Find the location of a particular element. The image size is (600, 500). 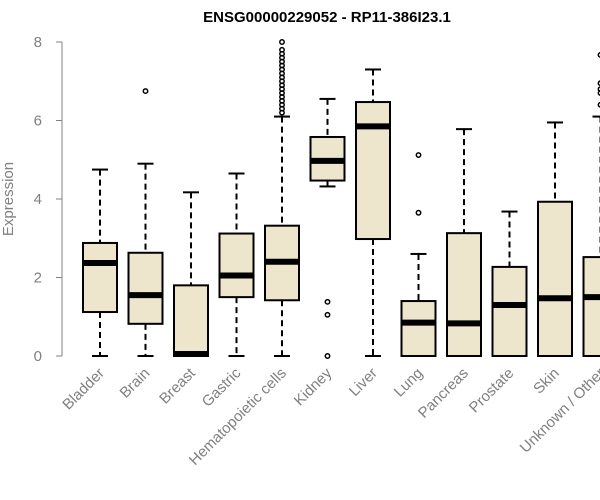

y-tick-label: 0 is located at coordinates (38, 356).